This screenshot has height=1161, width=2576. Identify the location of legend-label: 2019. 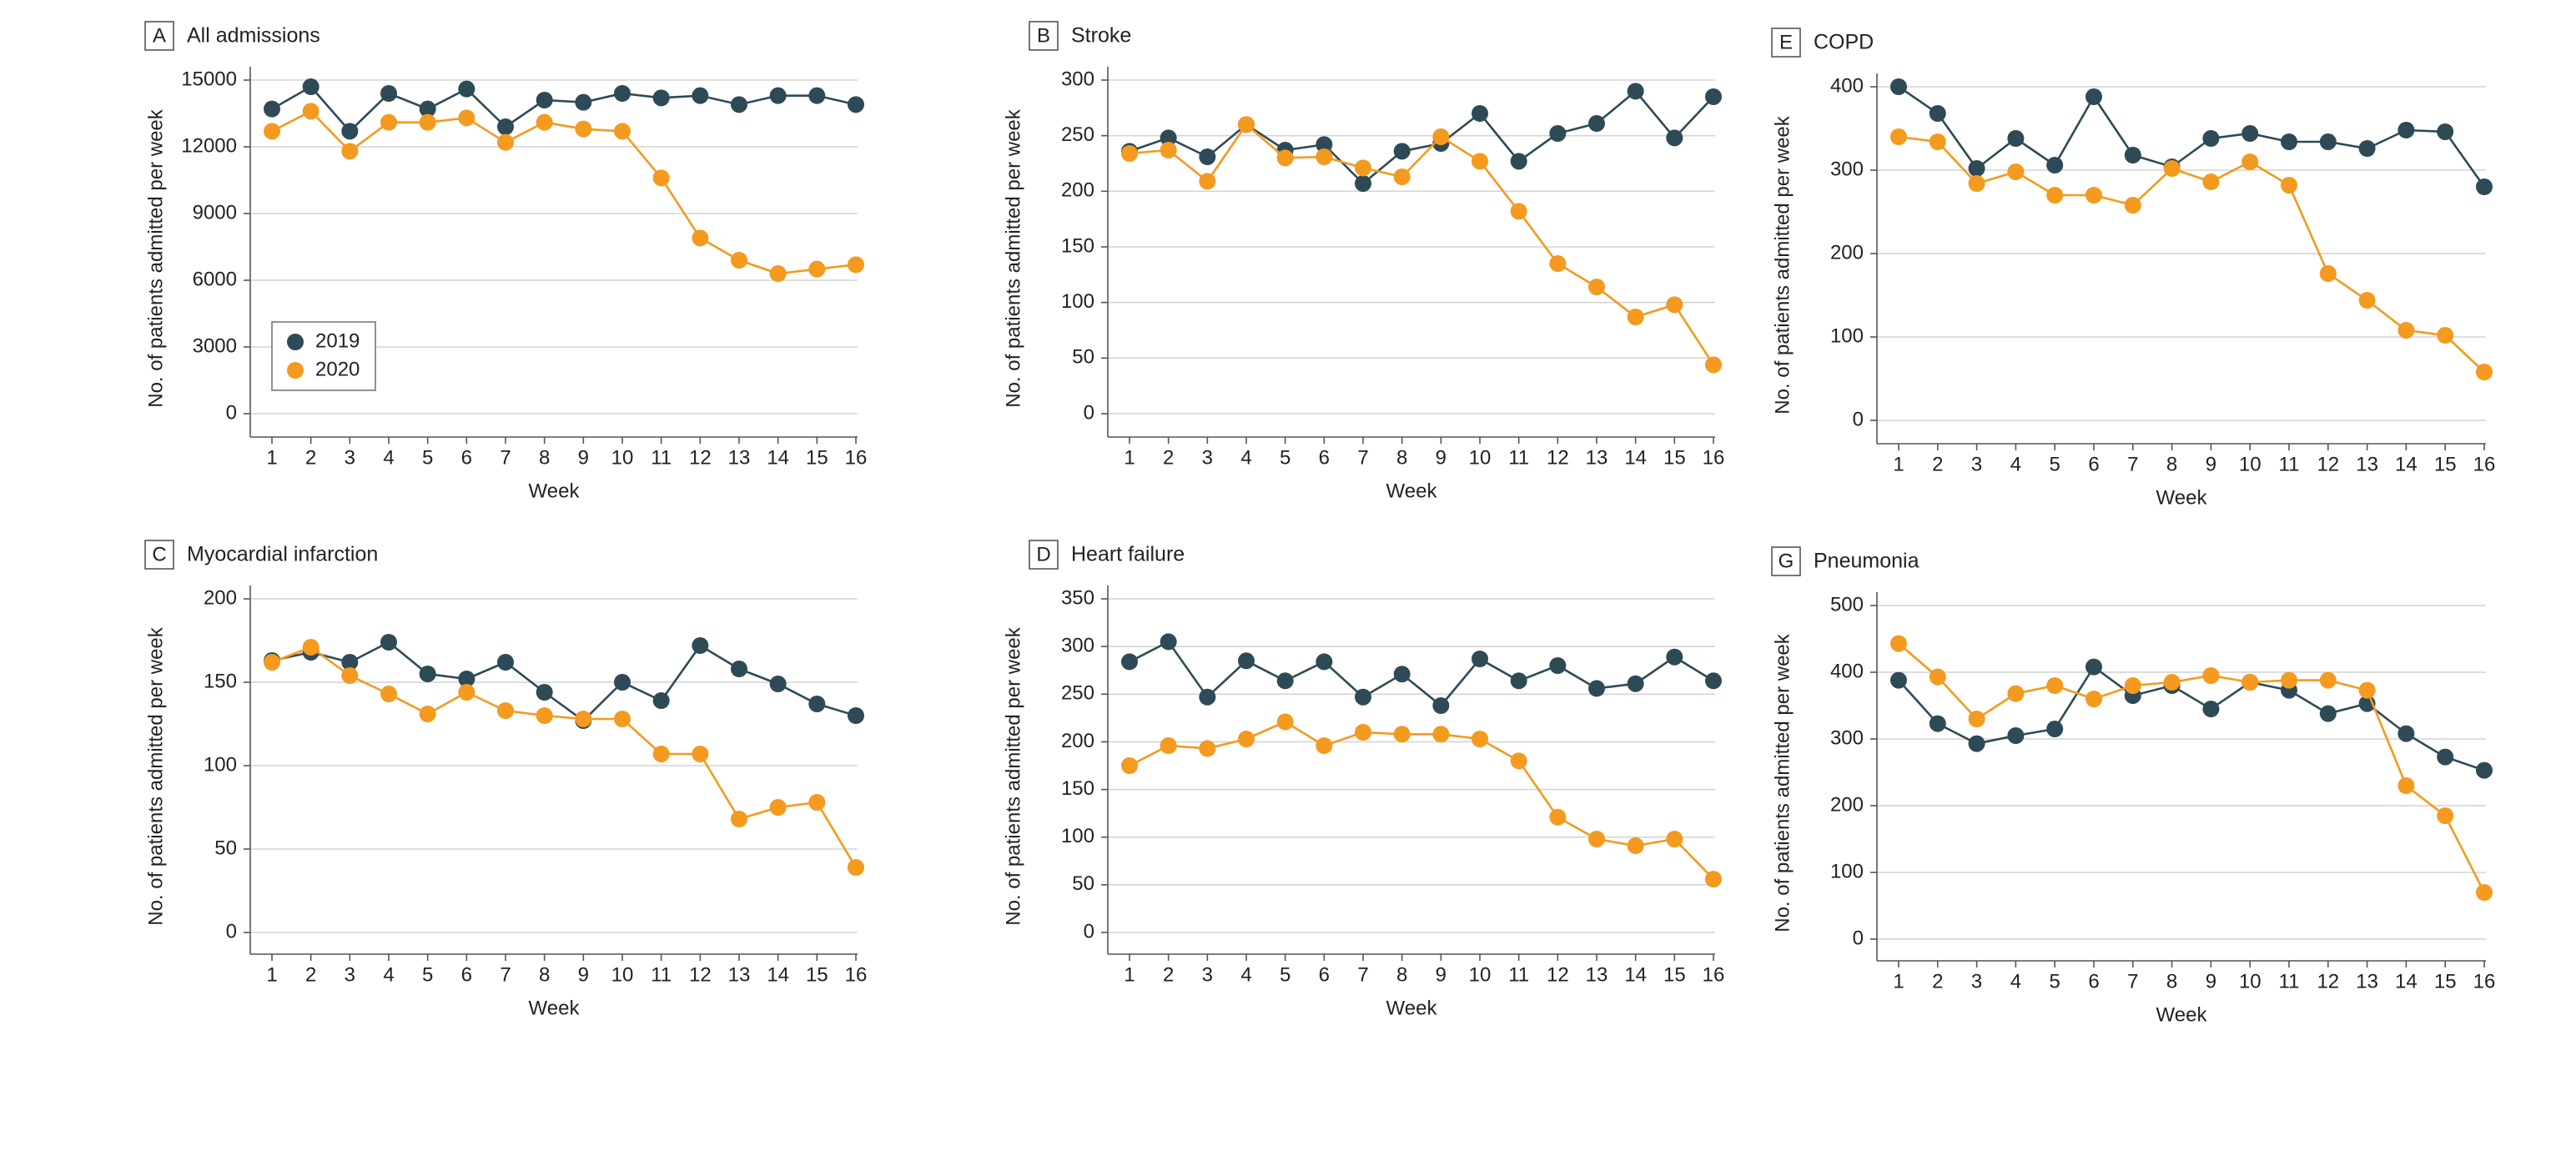
(337, 340).